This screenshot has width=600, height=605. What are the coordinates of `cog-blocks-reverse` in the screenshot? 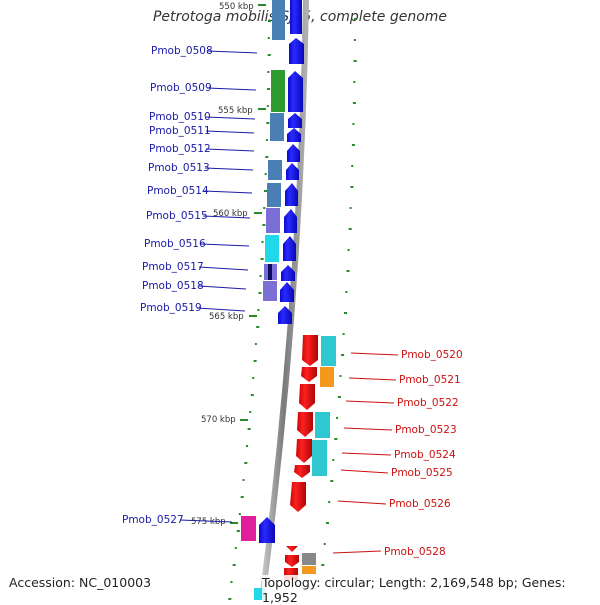 It's located at (319, 455).